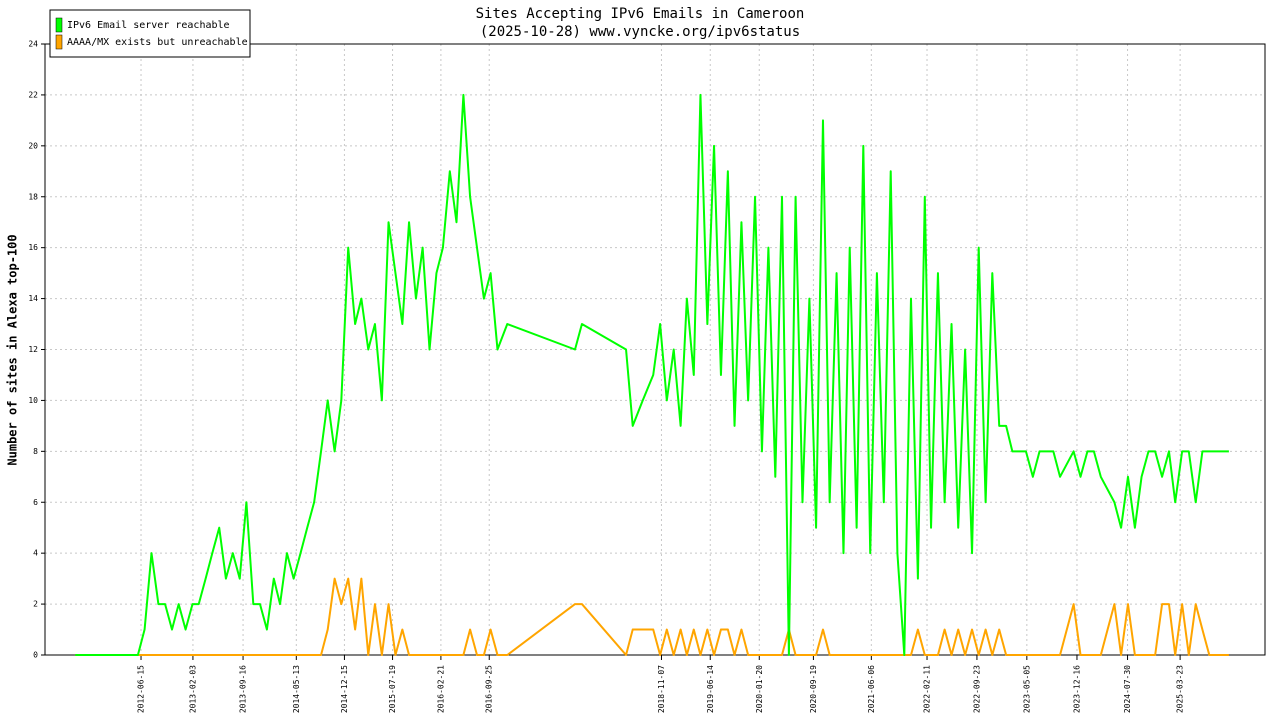 The width and height of the screenshot is (1280, 720). I want to click on x-tick-label: 2016-02-21, so click(440, 689).